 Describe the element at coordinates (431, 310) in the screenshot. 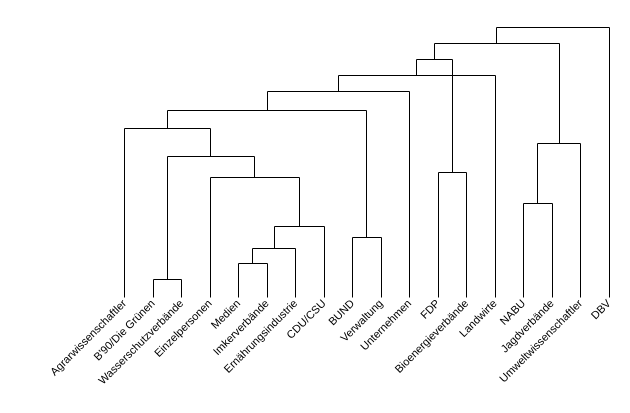

I see `leaf-label: FDP` at that location.